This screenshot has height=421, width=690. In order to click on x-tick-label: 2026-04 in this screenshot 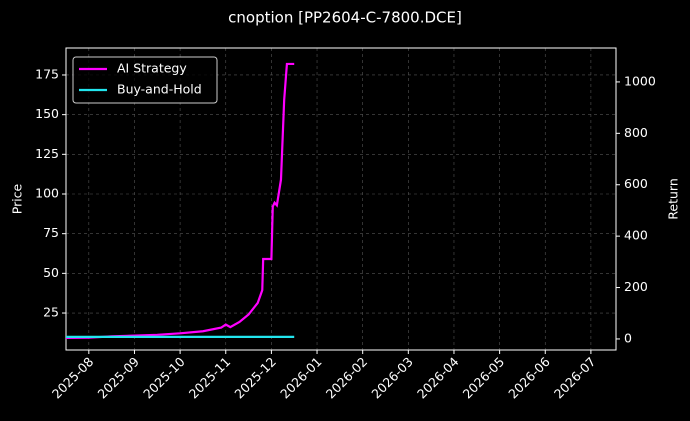, I will do `click(438, 378)`.